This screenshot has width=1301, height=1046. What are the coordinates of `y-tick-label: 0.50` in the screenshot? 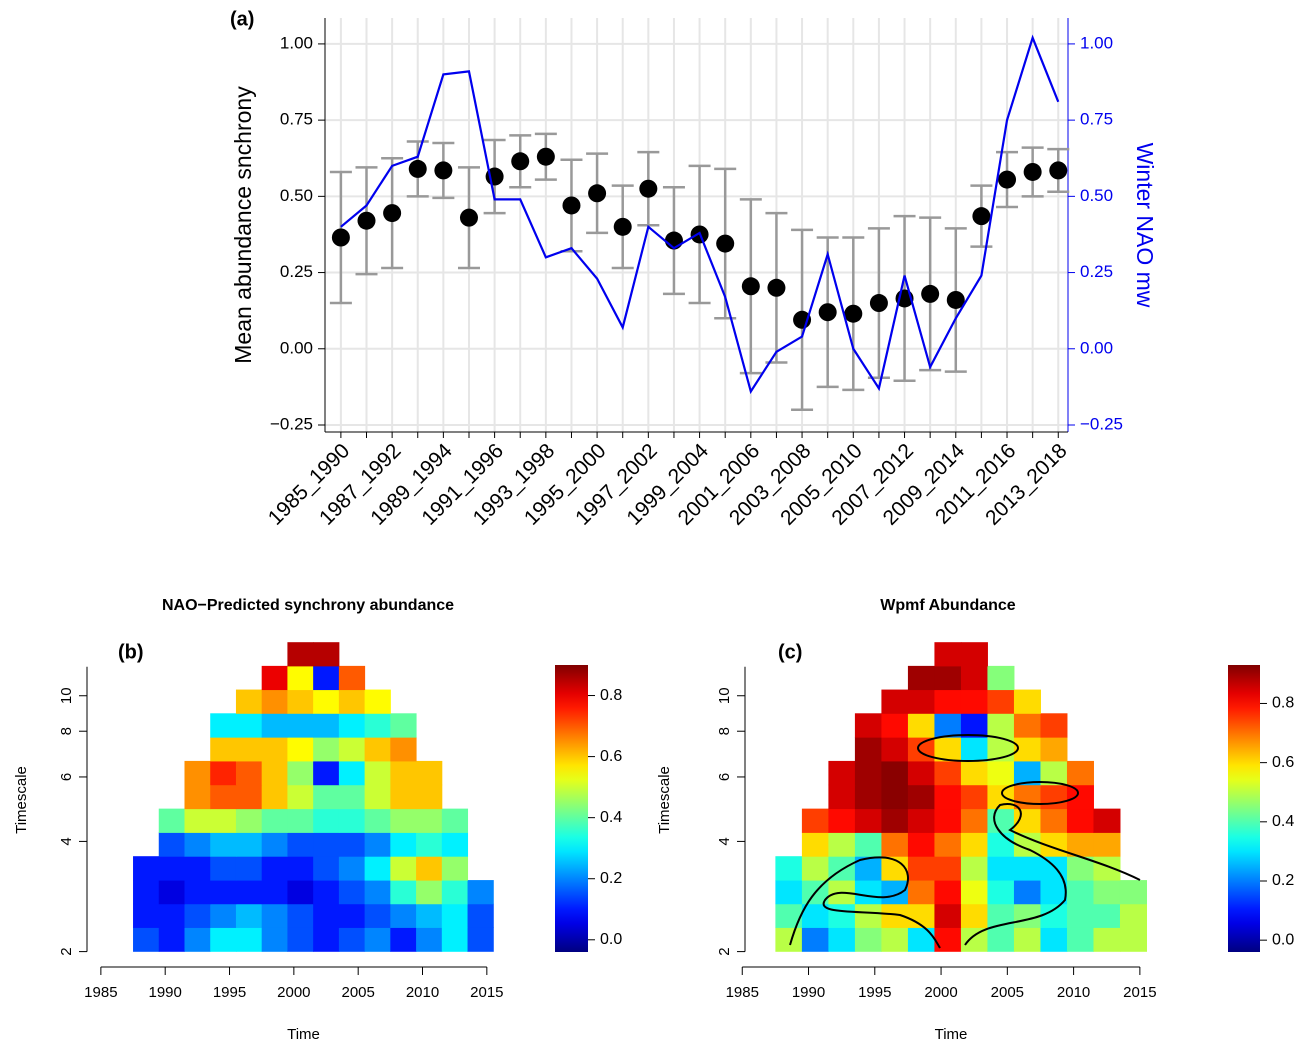 It's located at (296, 195).